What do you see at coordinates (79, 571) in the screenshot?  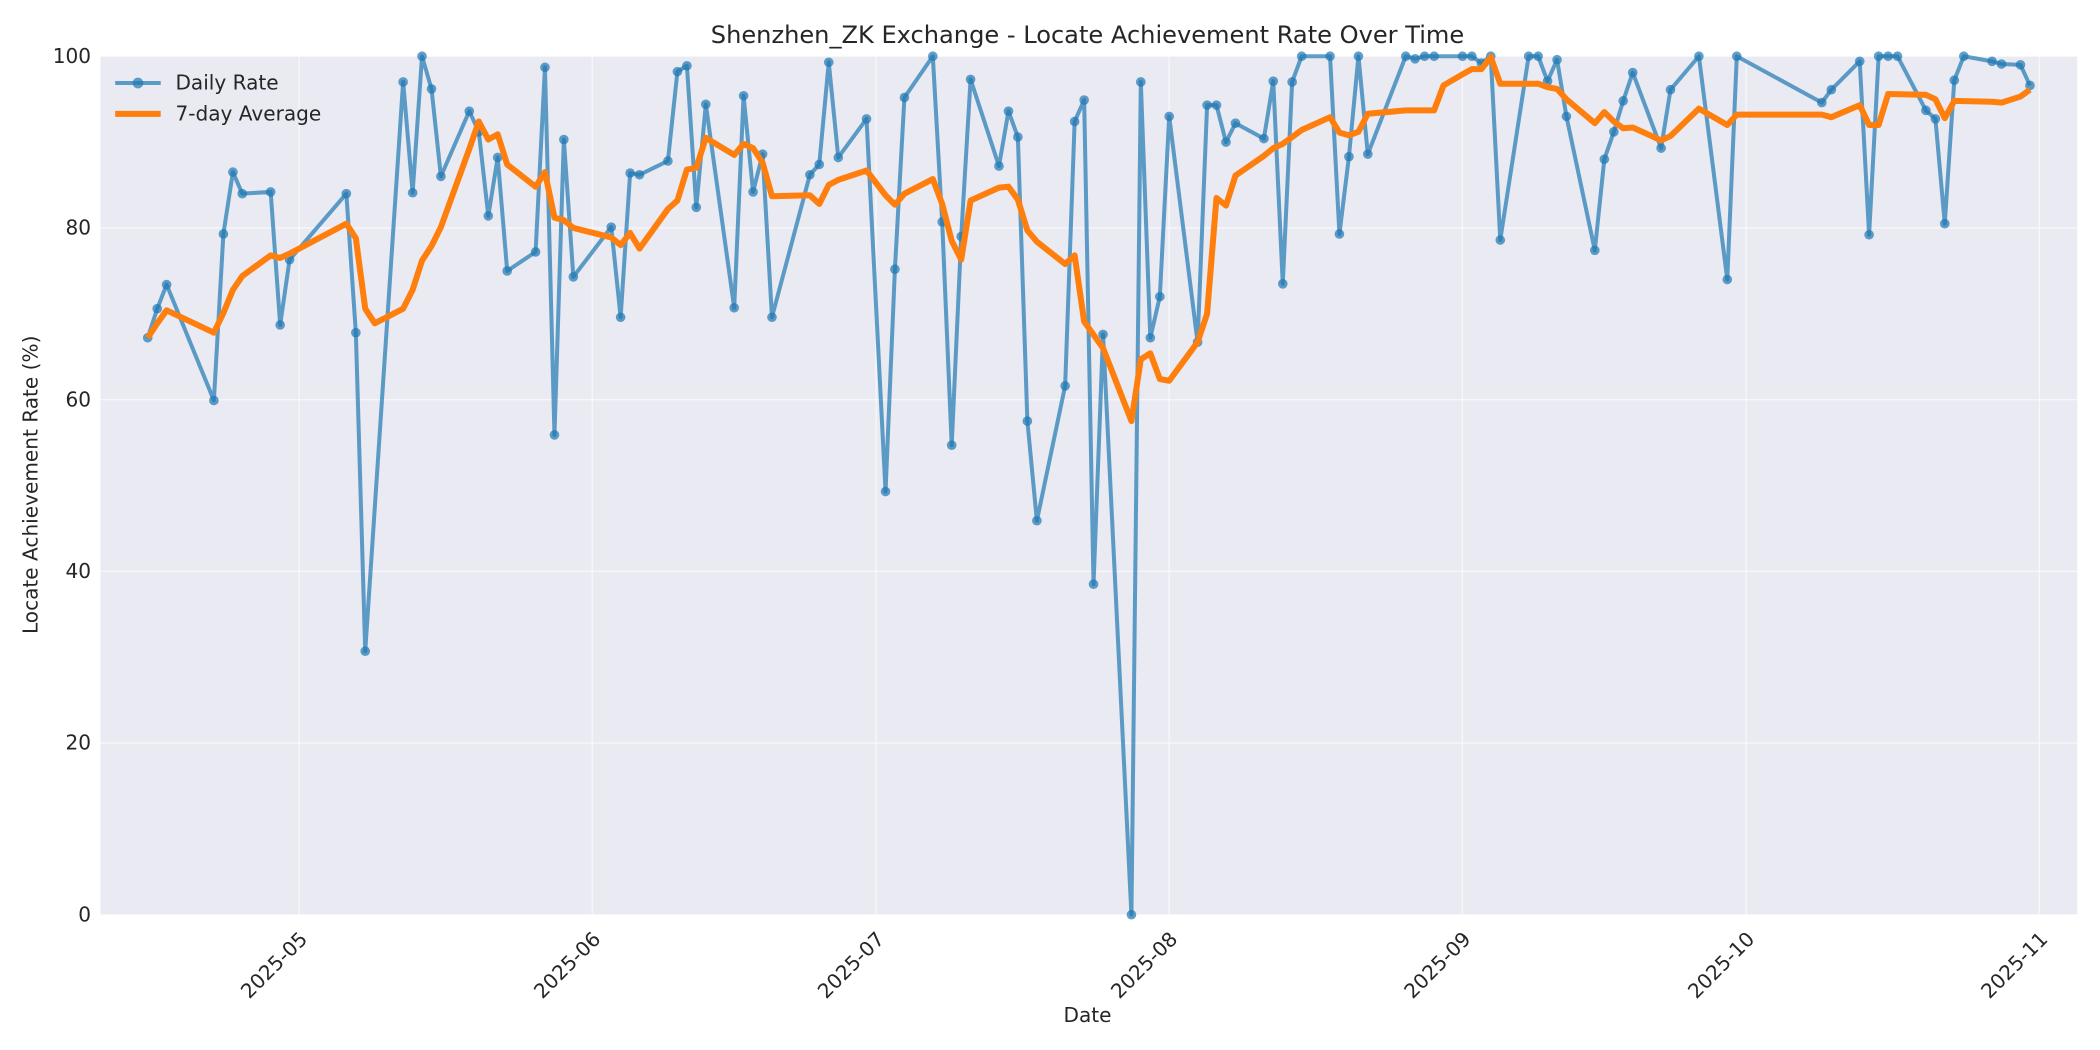 I see `y-tick-label: 40` at bounding box center [79, 571].